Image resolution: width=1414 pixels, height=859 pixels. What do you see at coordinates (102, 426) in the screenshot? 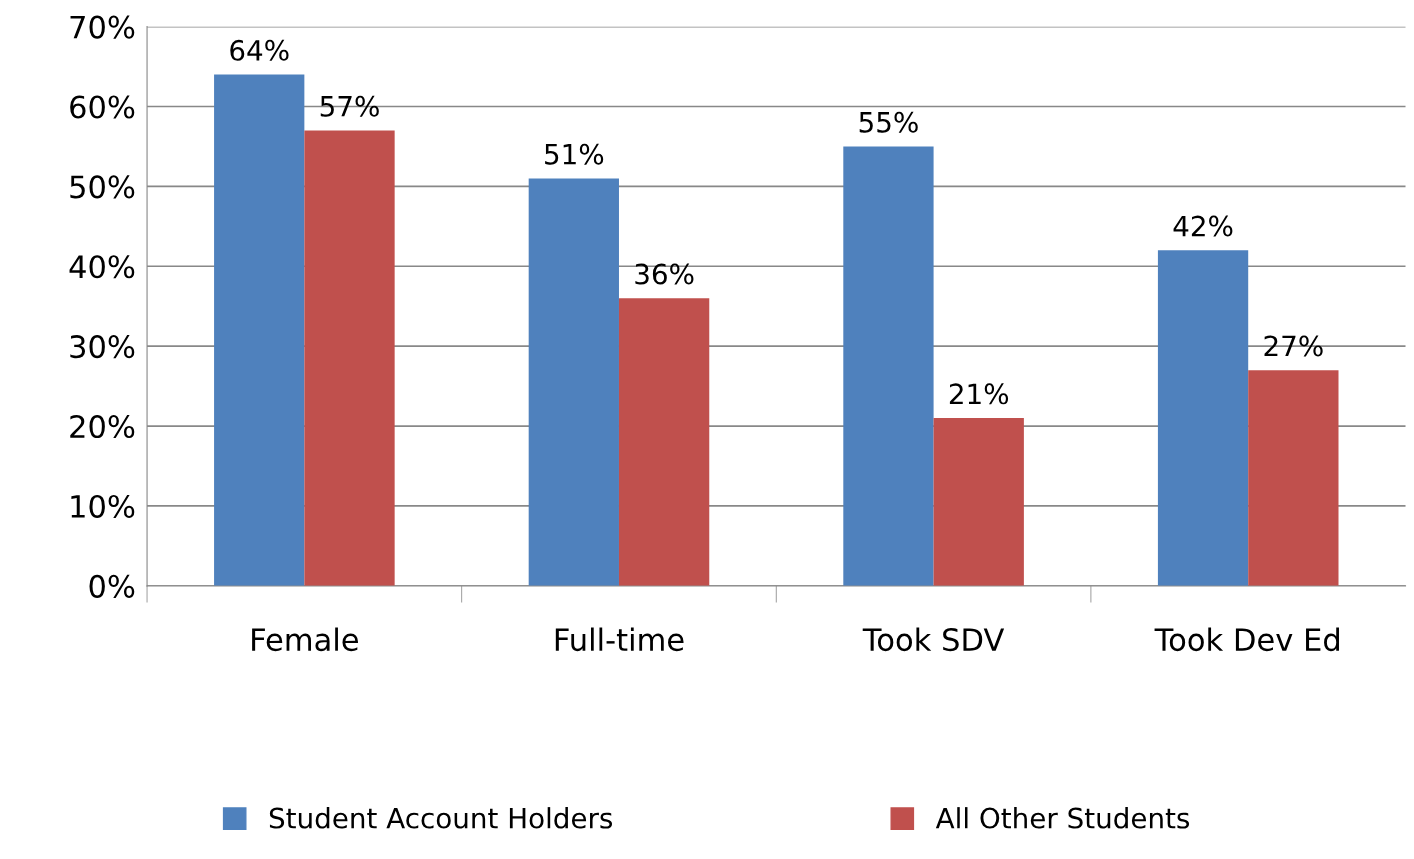
I see `y-tick-label: 20%` at bounding box center [102, 426].